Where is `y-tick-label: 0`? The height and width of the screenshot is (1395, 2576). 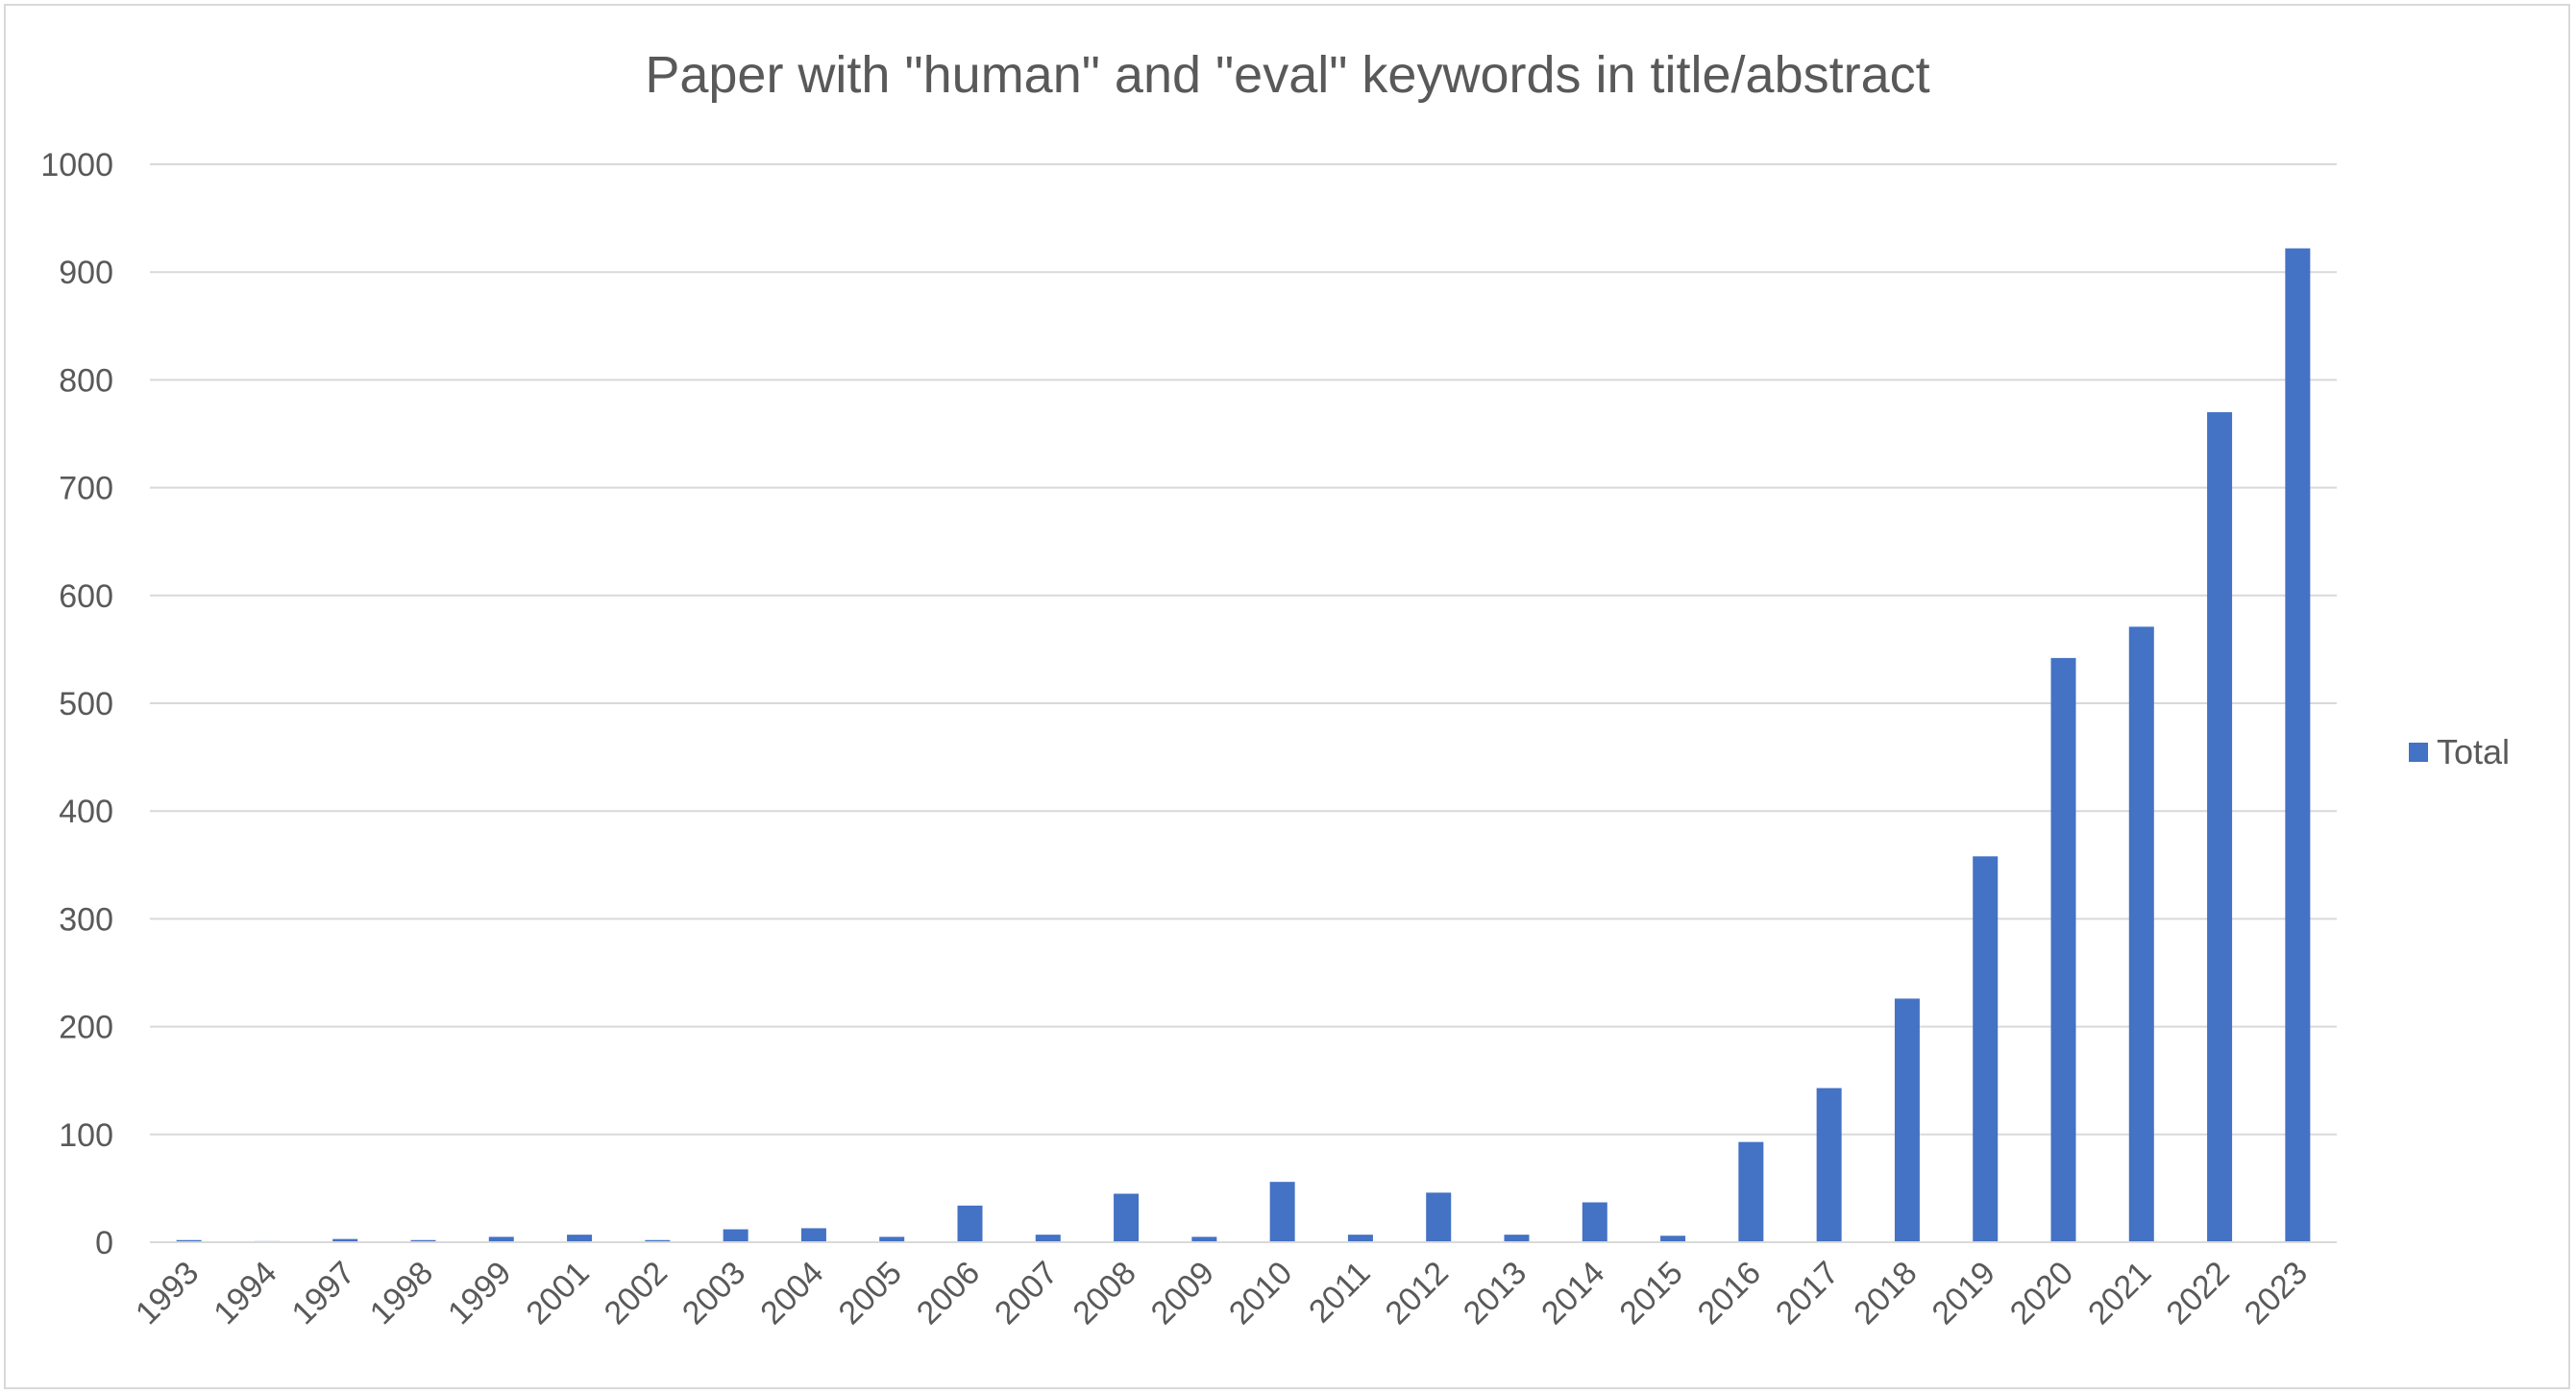
y-tick-label: 0 is located at coordinates (104, 1243).